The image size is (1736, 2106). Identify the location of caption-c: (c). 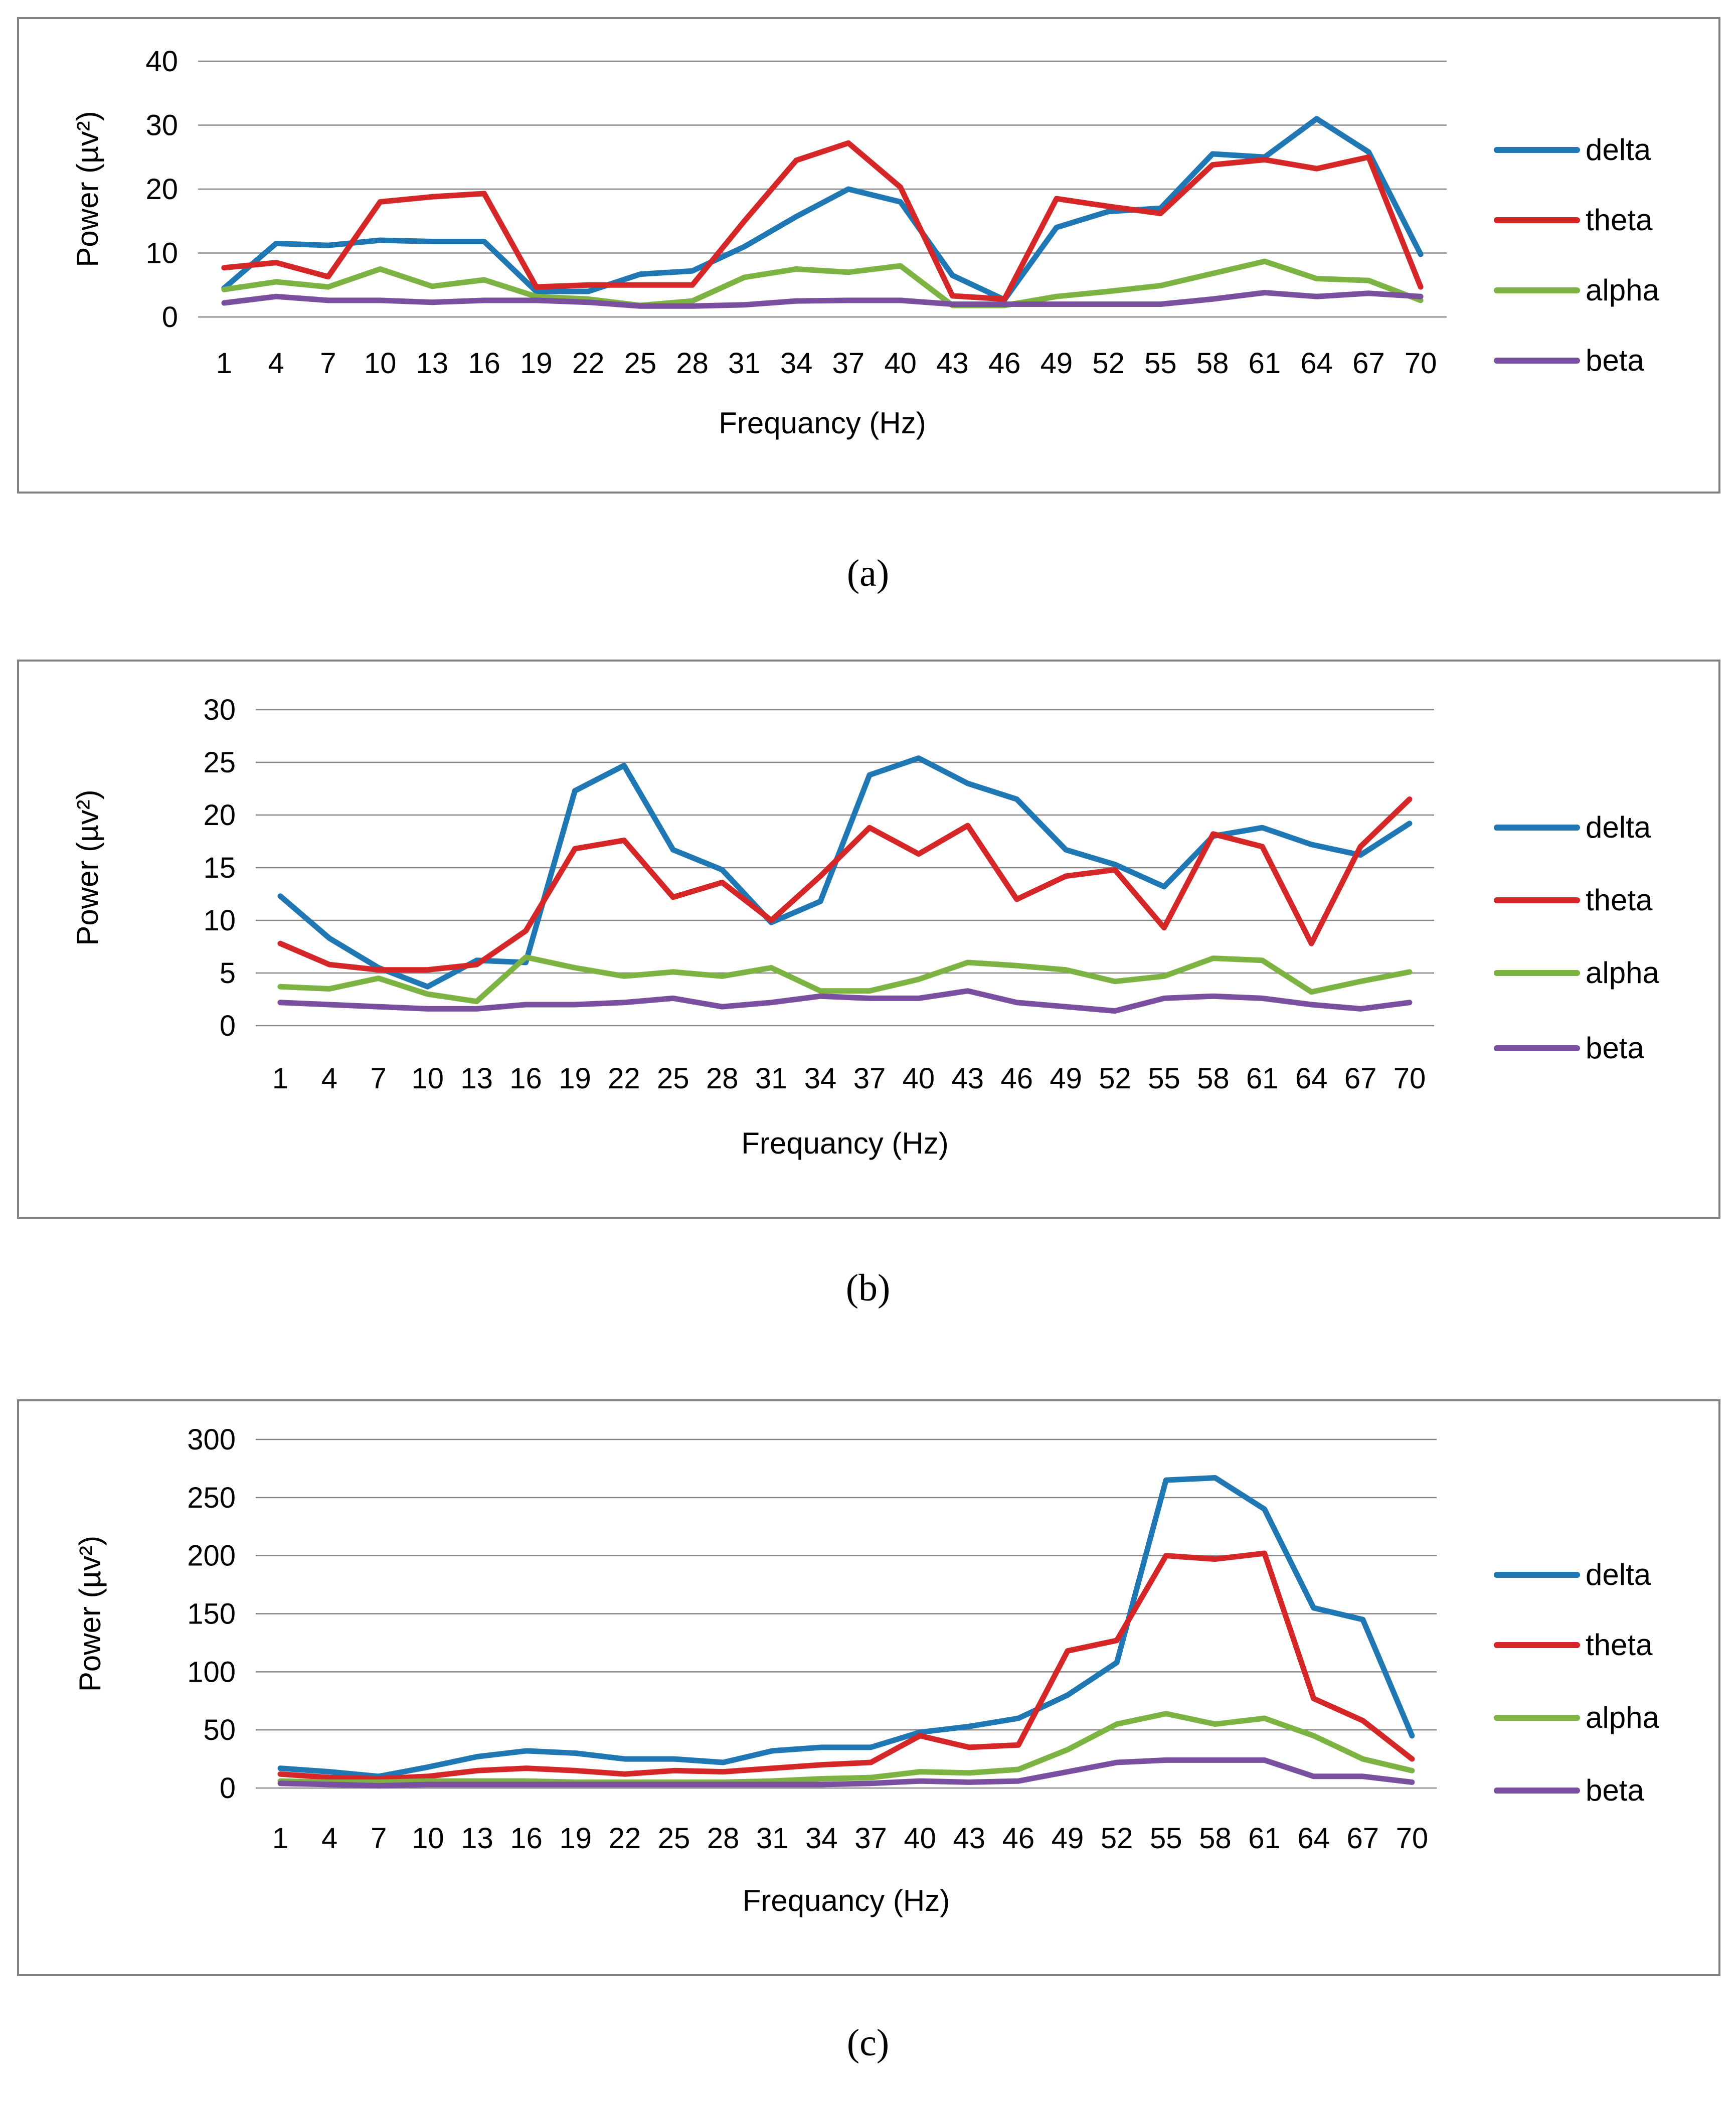
(868, 2043).